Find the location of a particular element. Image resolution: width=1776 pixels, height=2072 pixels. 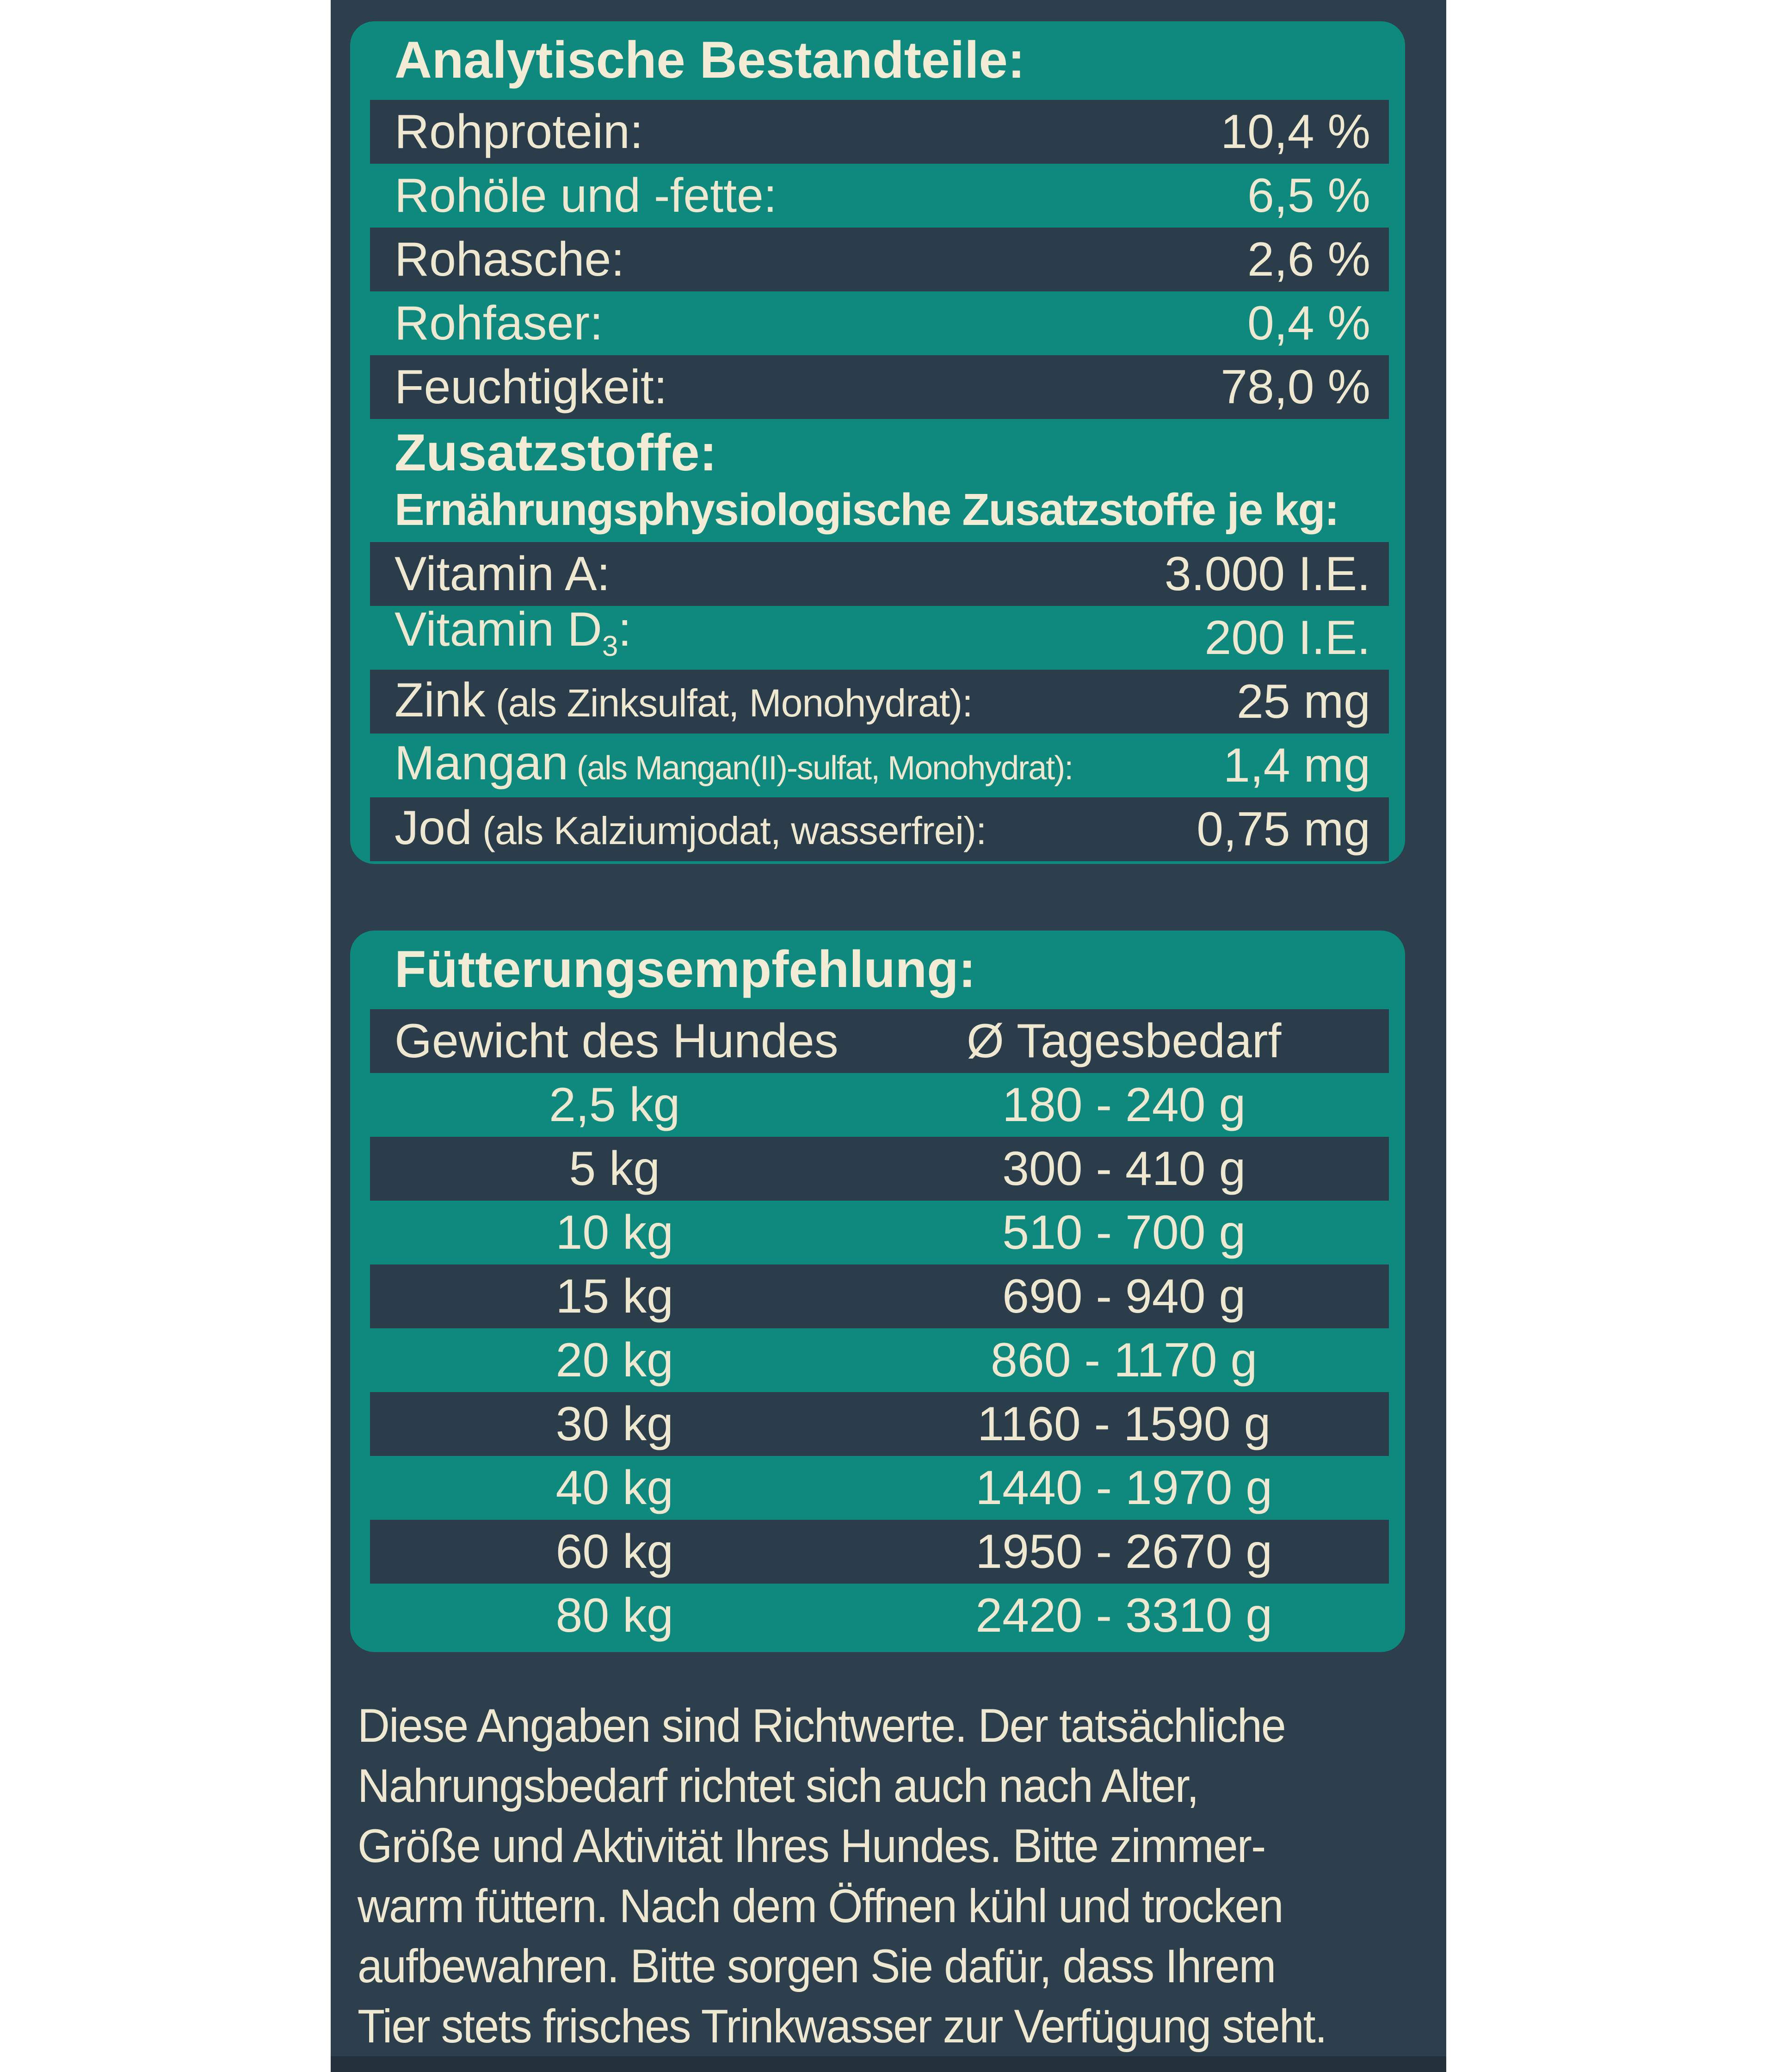

weight-cell: 80 kg is located at coordinates (614, 1616).